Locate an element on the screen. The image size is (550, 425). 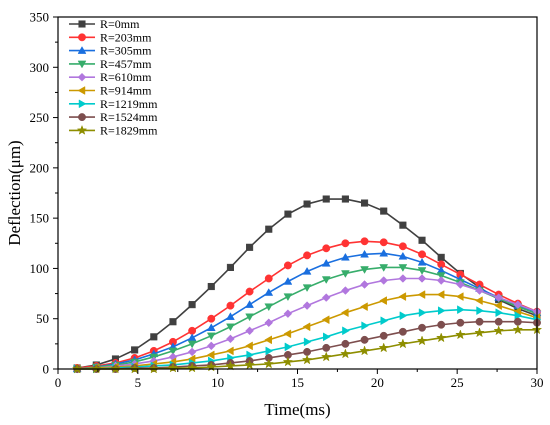
x-tick-label: 15 is located at coordinates (297, 382).